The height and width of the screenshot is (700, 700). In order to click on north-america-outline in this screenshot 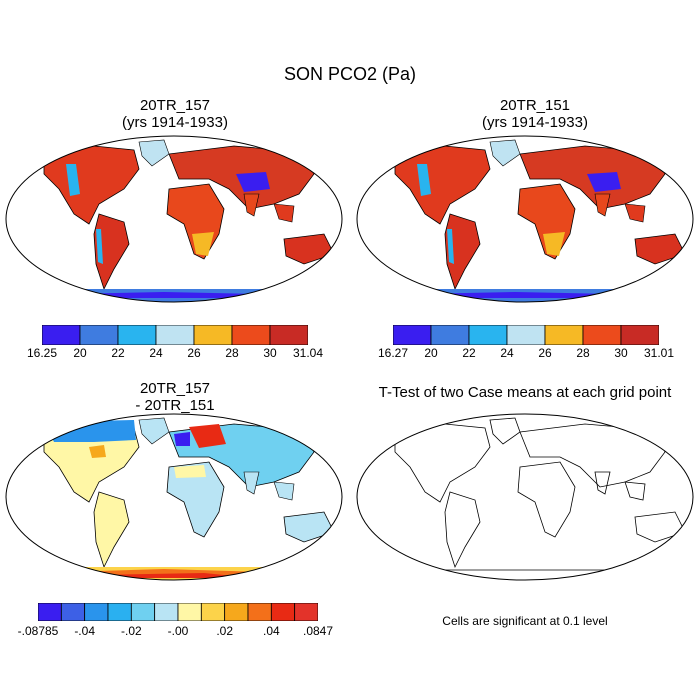, I will do `click(442, 463)`.